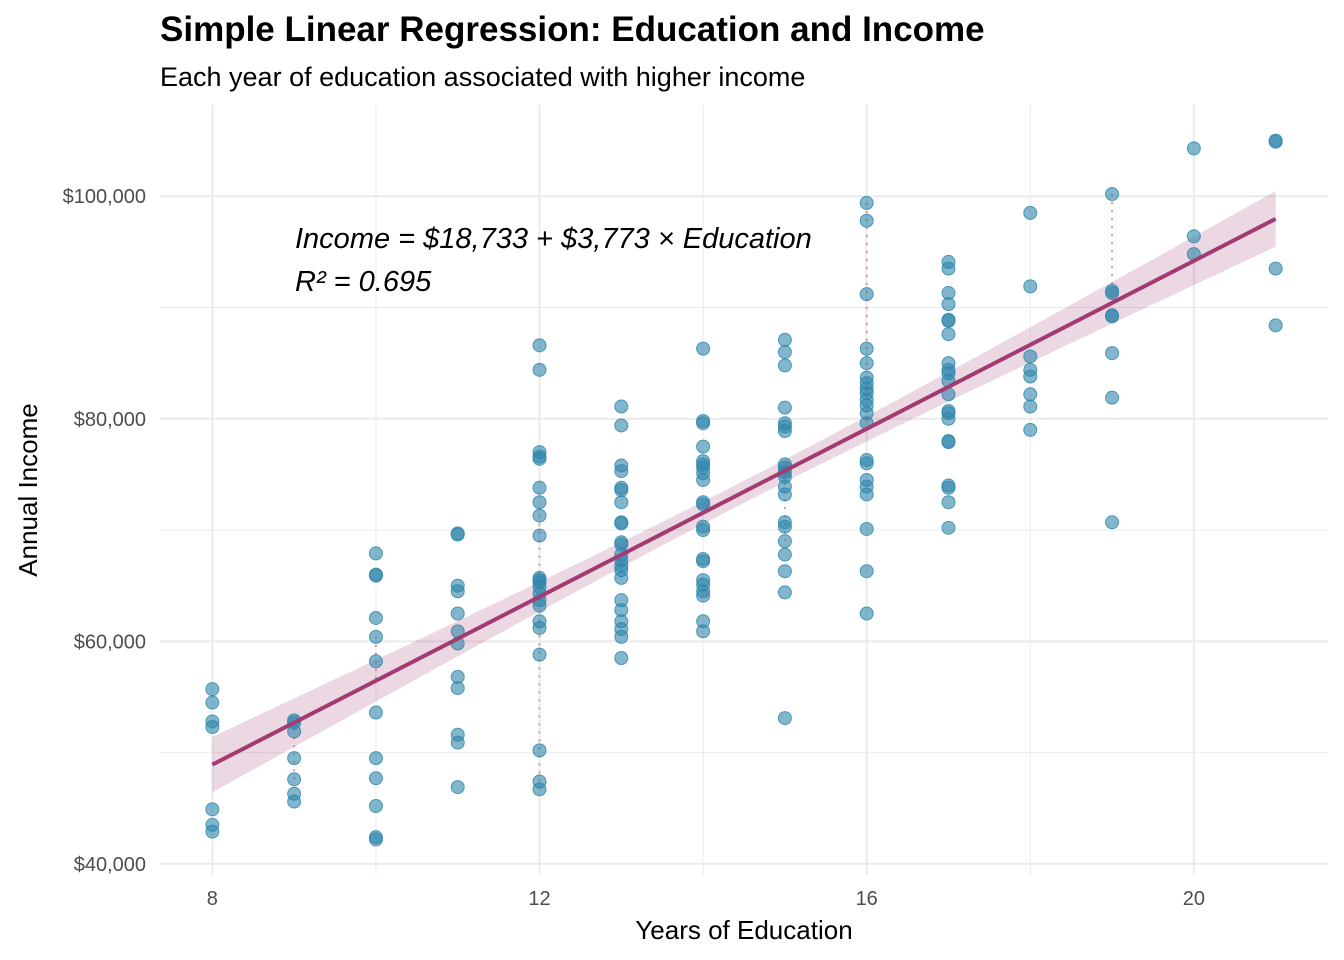 This screenshot has height=960, width=1344. I want to click on y-tick-label: $80,000, so click(110, 420).